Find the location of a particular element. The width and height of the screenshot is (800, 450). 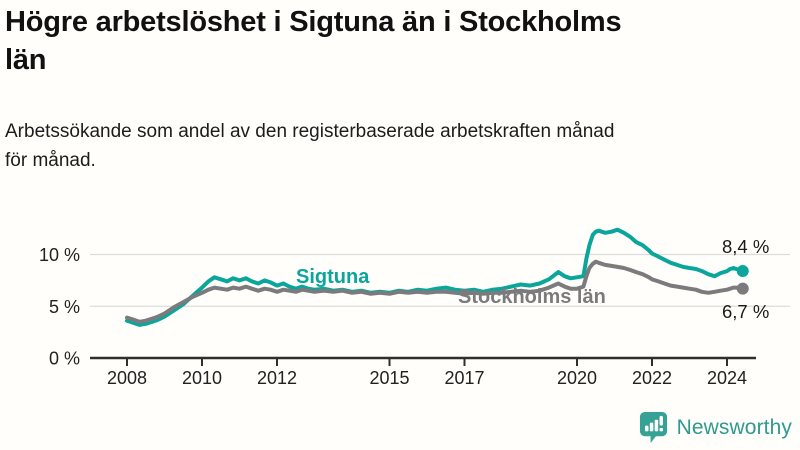

x-tick-label-2012: 2012 is located at coordinates (277, 378).